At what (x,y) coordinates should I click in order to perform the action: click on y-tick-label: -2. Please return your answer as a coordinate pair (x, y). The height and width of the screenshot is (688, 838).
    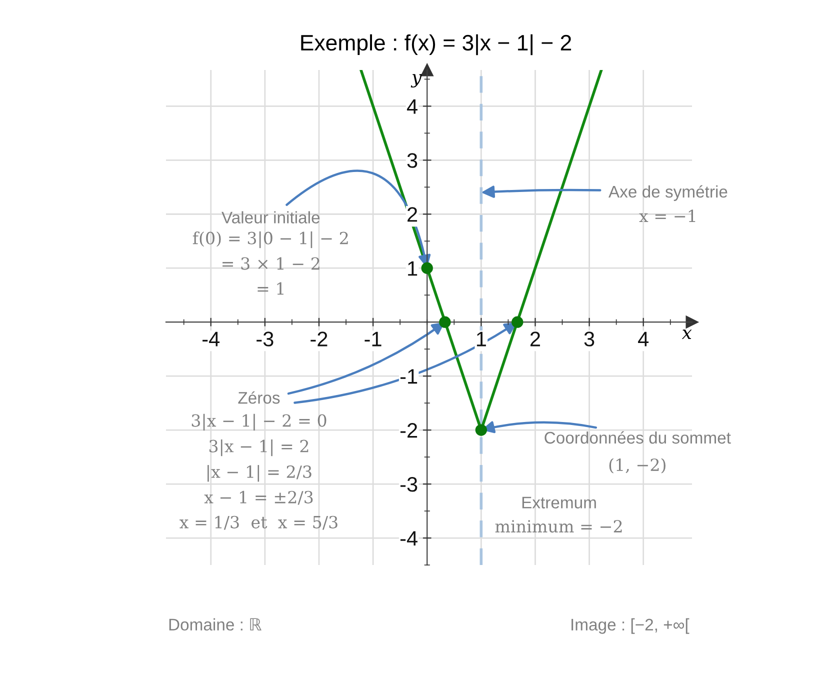
    Looking at the image, I should click on (409, 430).